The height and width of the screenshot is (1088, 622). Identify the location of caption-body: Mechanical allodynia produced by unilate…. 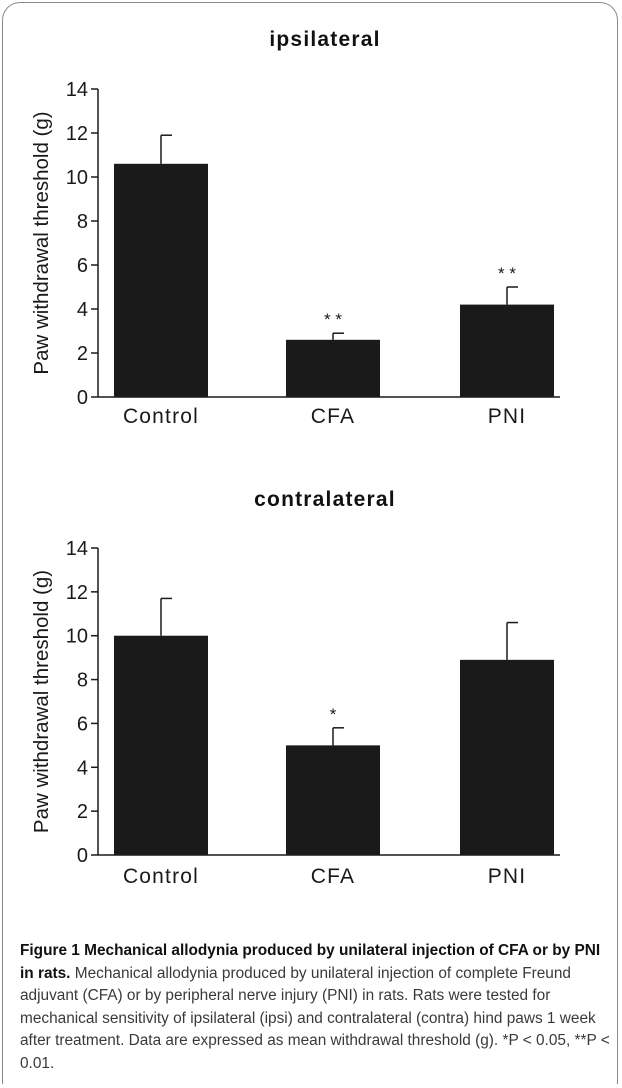
(315, 1018).